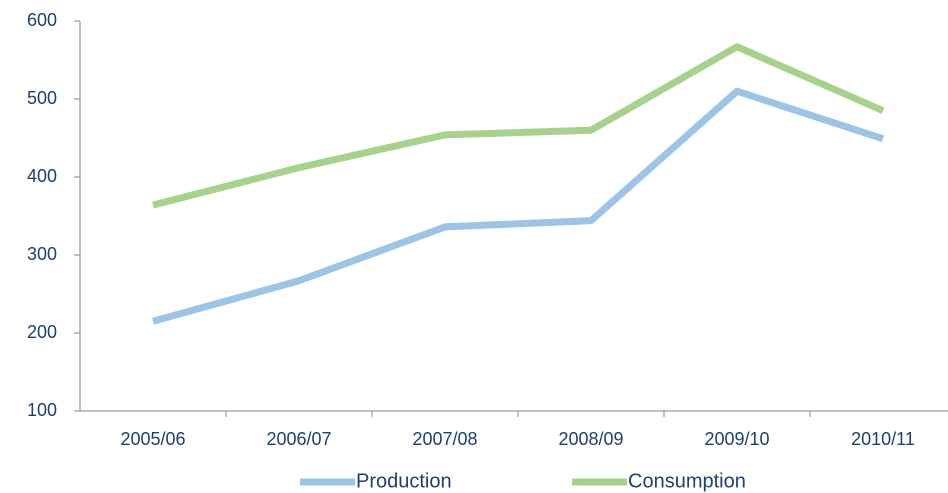 The height and width of the screenshot is (493, 948). What do you see at coordinates (736, 439) in the screenshot?
I see `x-tick-label: 2009/10` at bounding box center [736, 439].